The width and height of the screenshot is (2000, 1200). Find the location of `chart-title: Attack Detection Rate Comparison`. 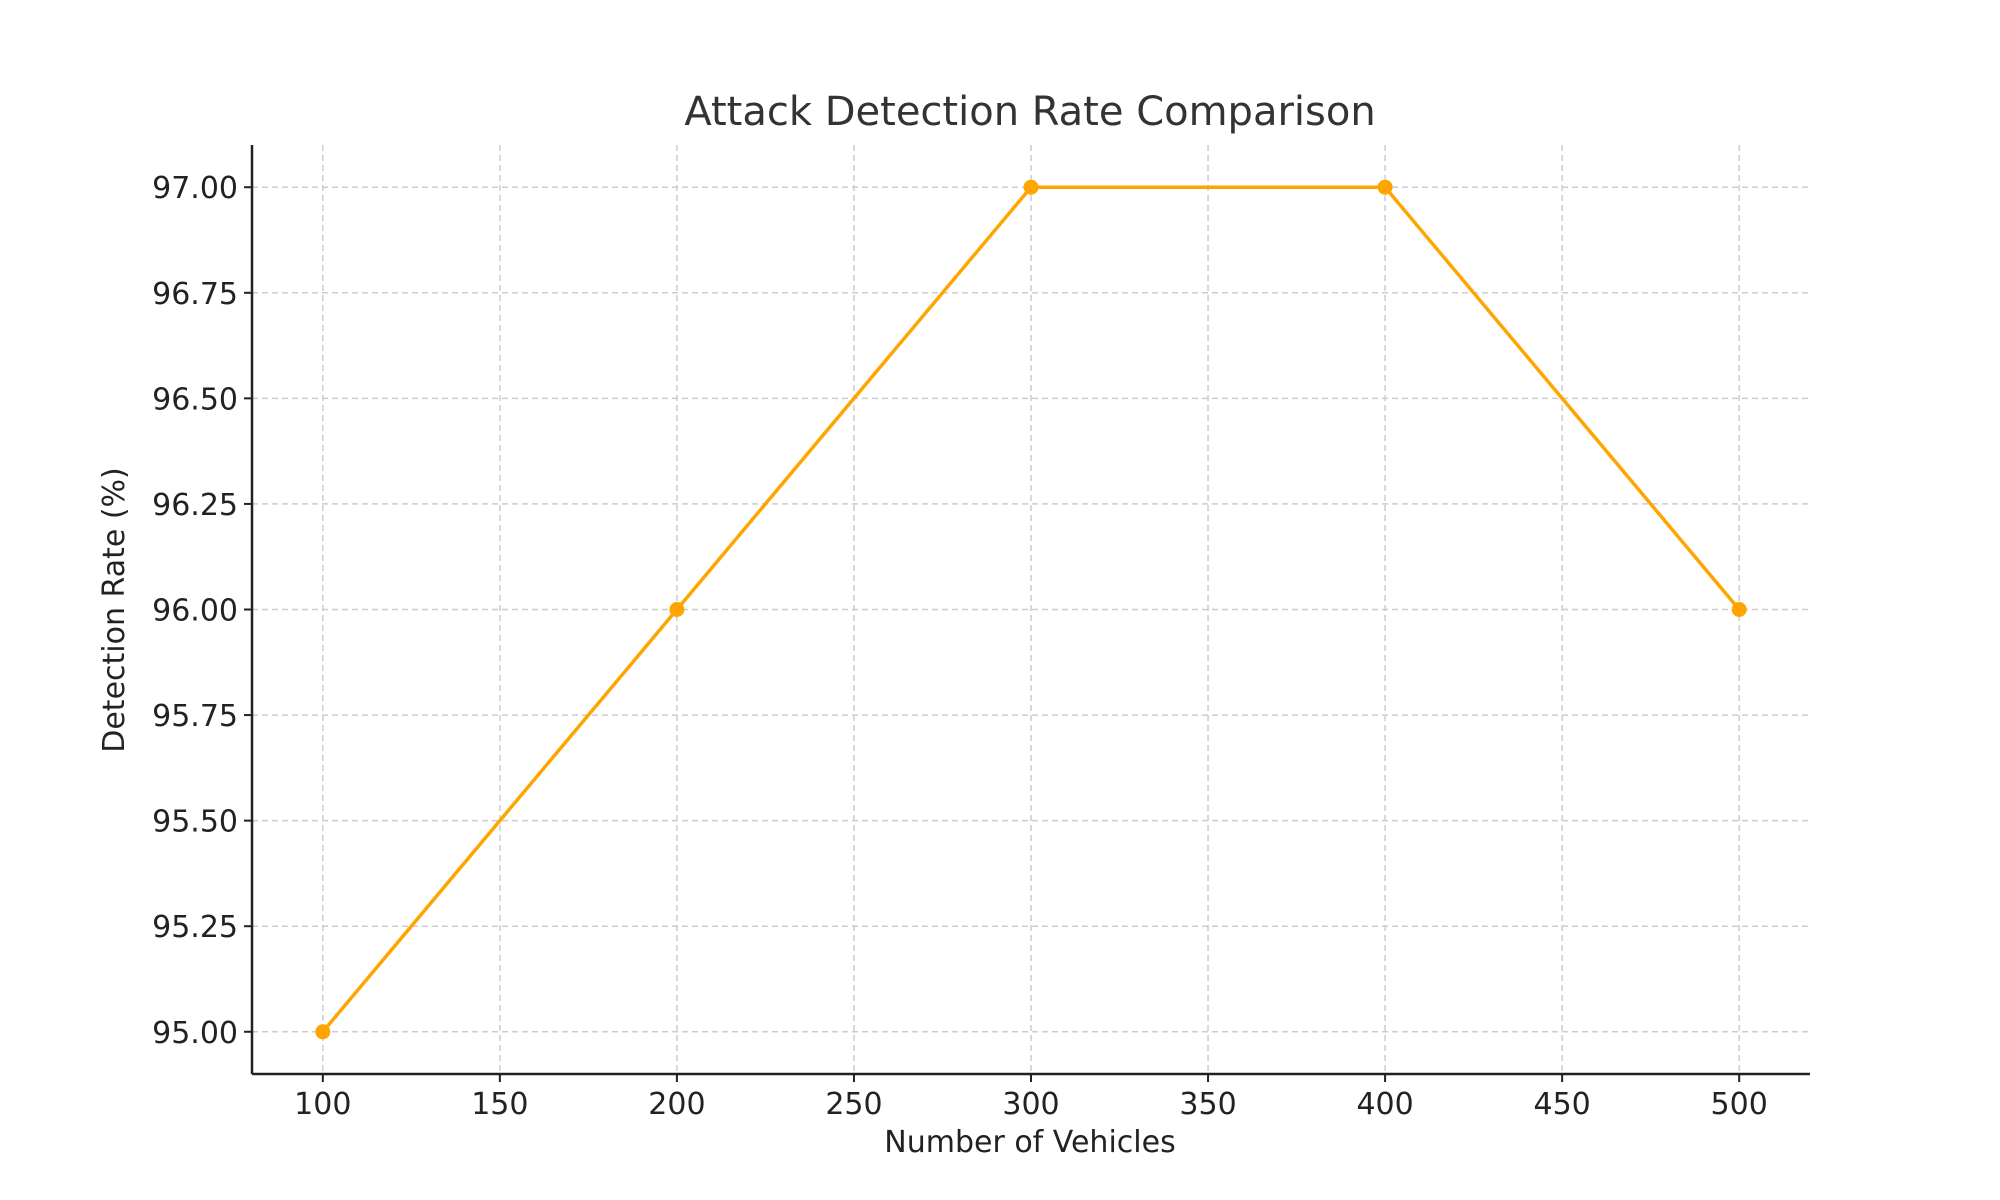

chart-title: Attack Detection Rate Comparison is located at coordinates (1029, 112).